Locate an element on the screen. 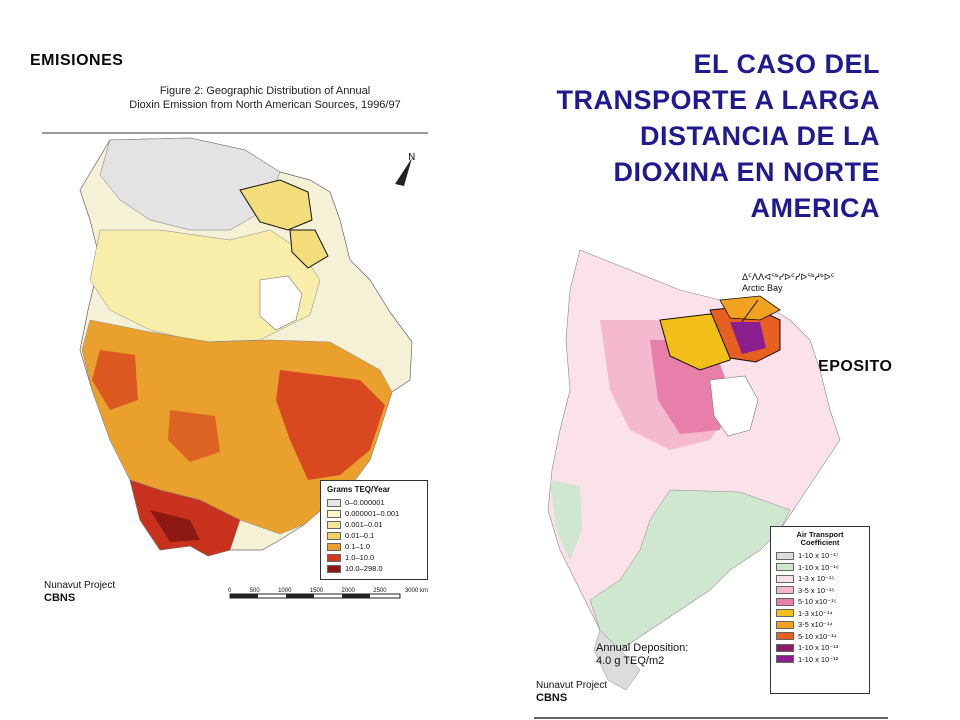 This screenshot has height=720, width=960. legend-label: 1-10 x 10⁻¹³ is located at coordinates (818, 648).